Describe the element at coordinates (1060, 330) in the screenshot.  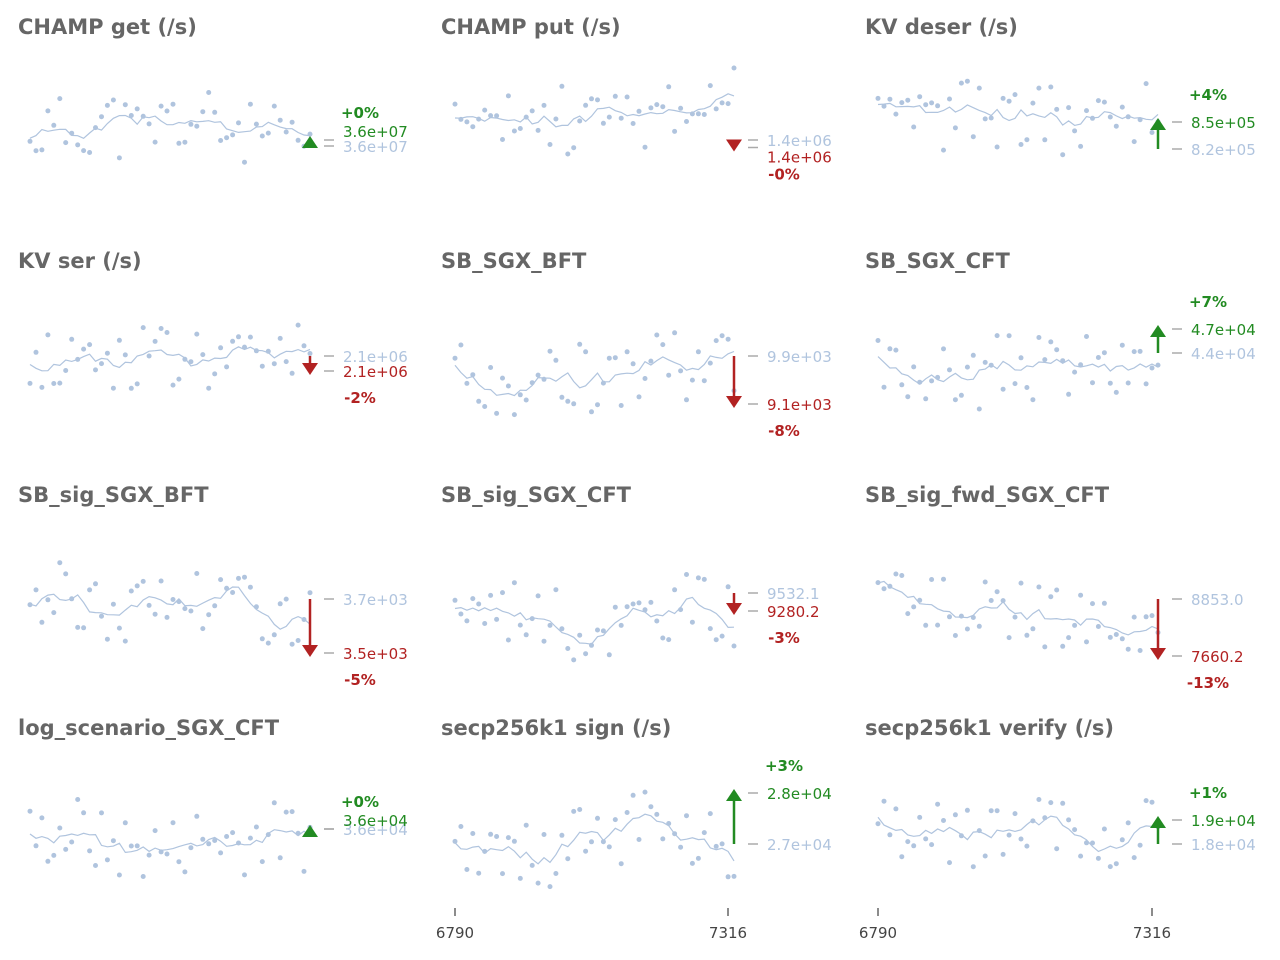
I see `chart-panel: SB_SGX_CFT 4.4e+04 4.7e+04 +7%` at that location.